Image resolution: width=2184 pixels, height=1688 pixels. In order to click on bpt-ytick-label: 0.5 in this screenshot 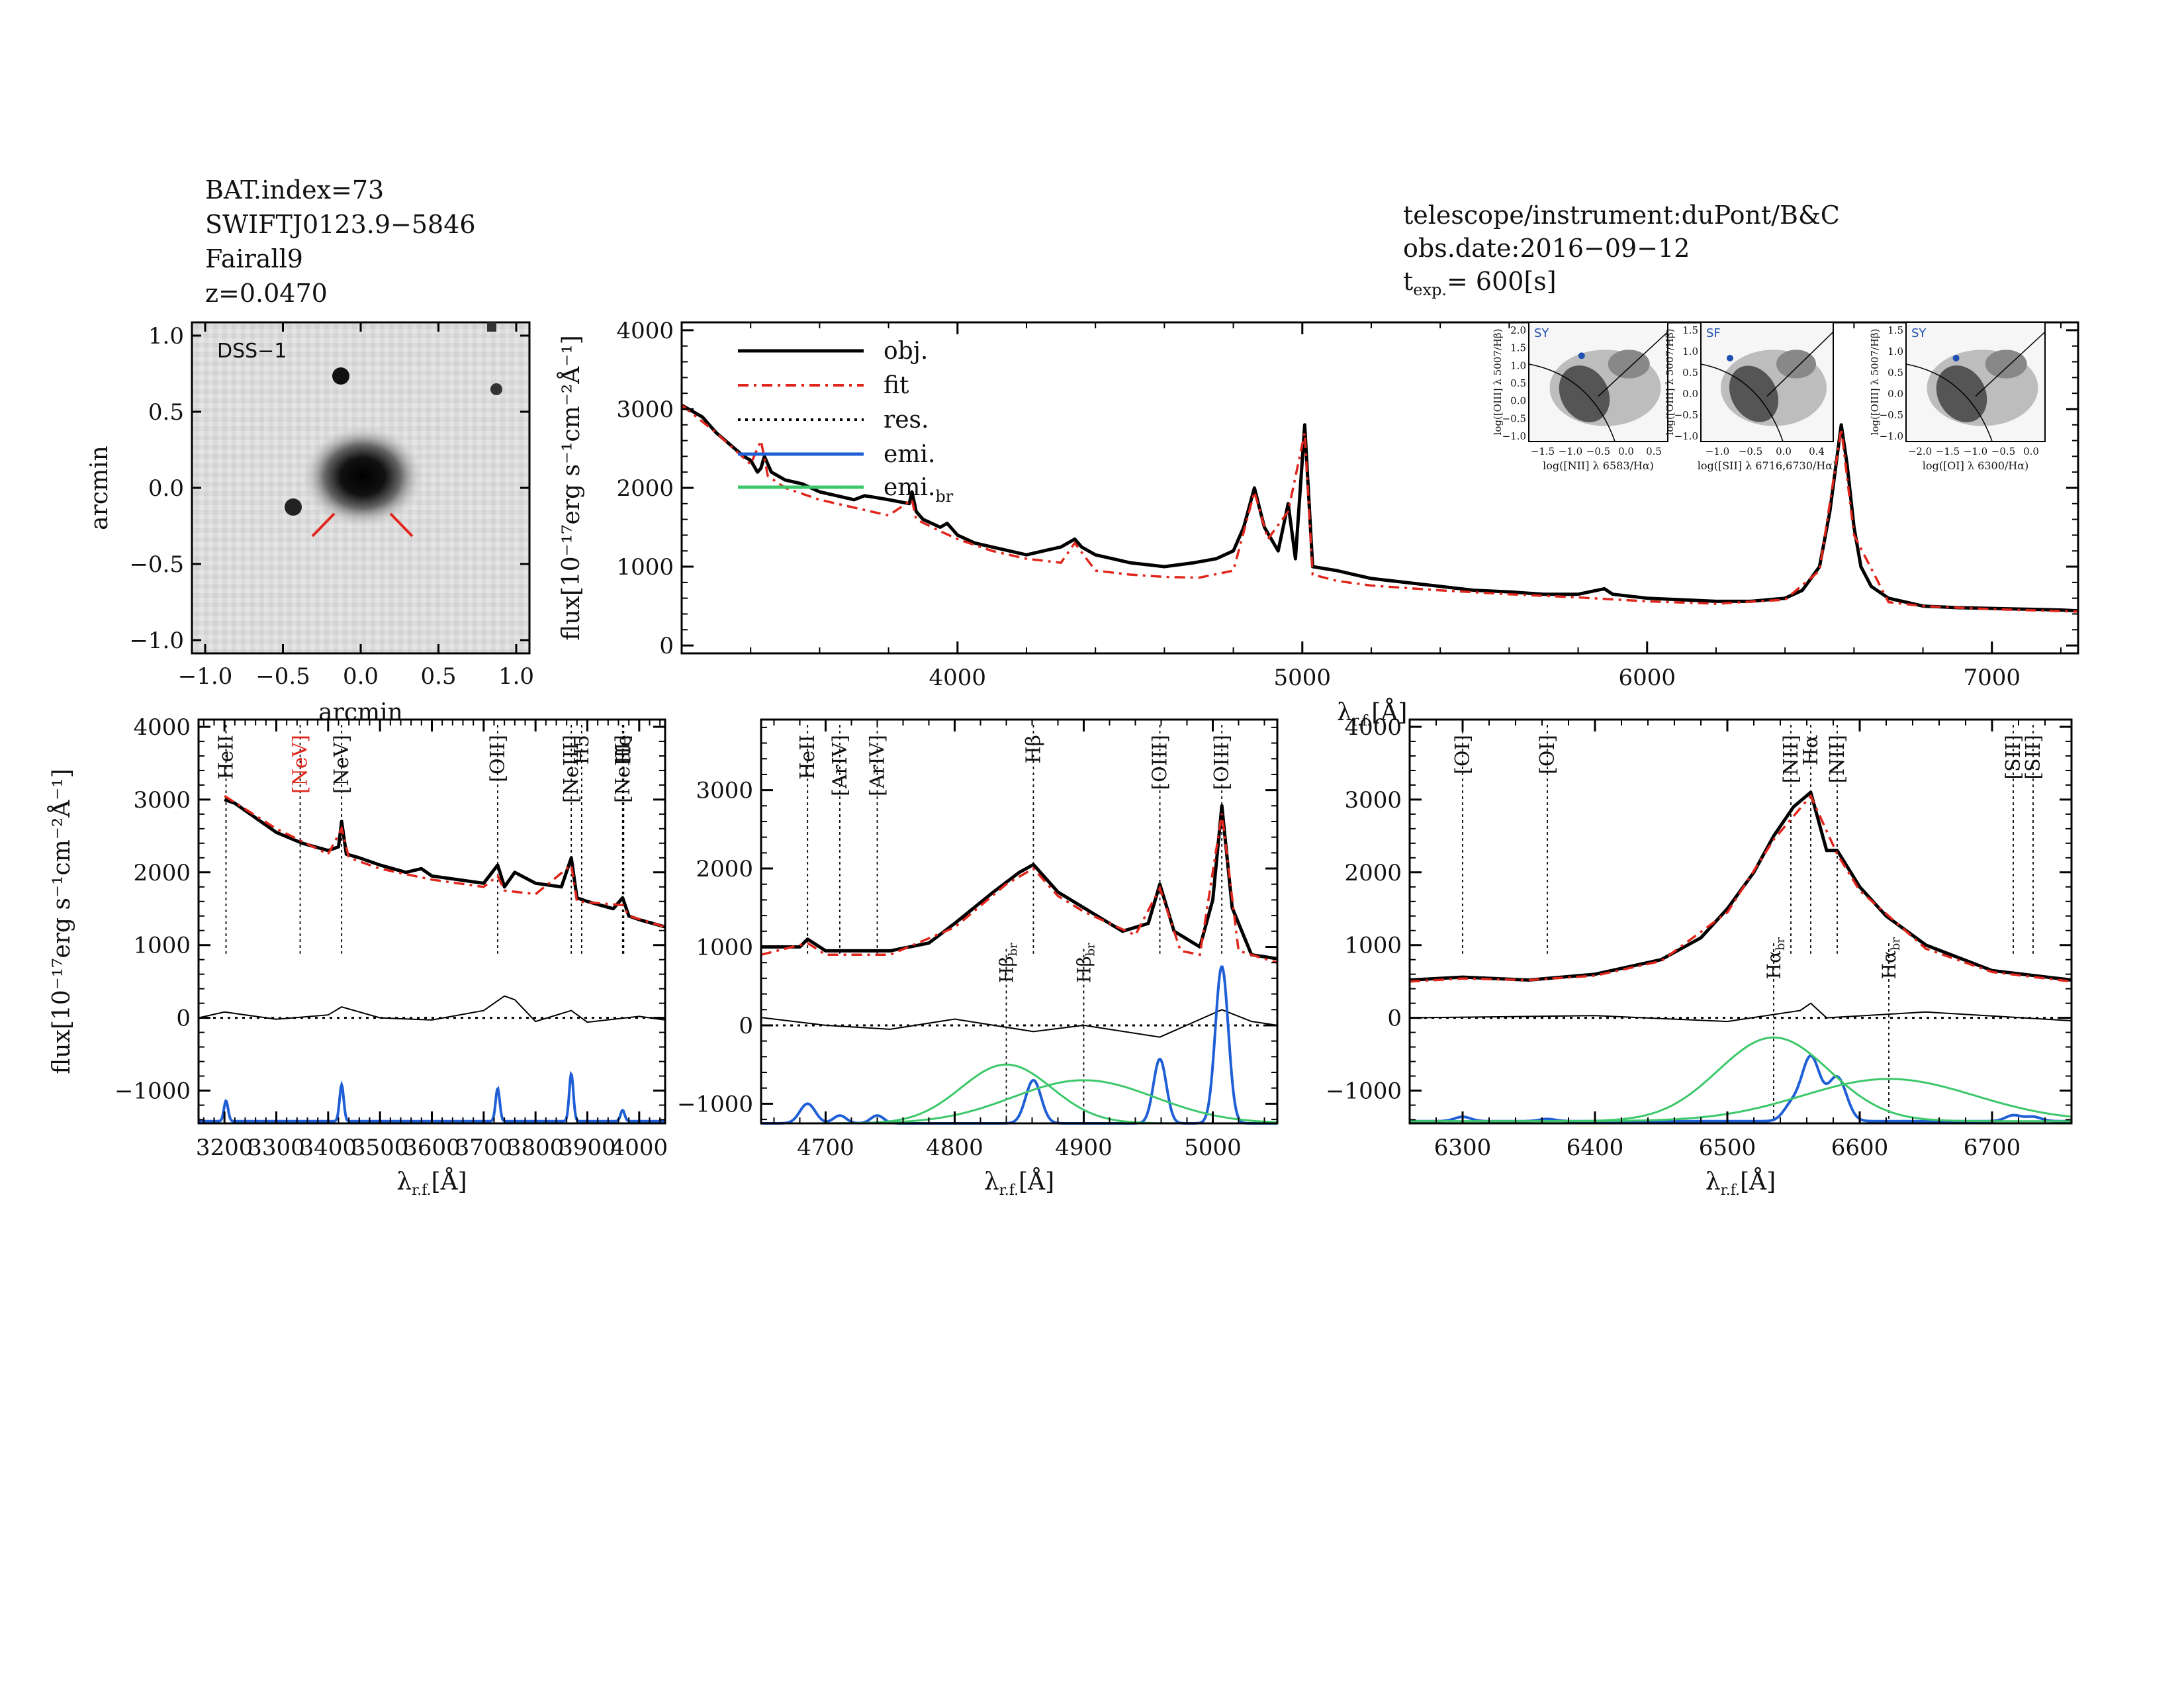, I will do `click(1518, 383)`.